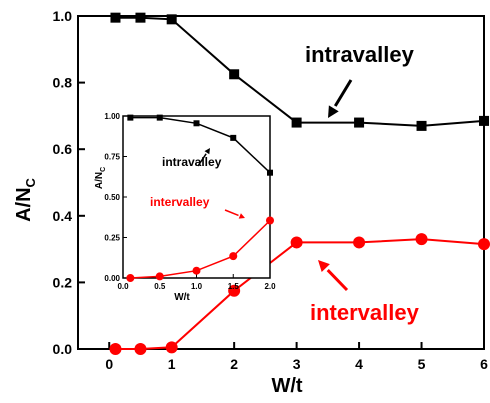 Image resolution: width=490 pixels, height=403 pixels. Describe the element at coordinates (109, 364) in the screenshot. I see `main-x-tick-label-0: 0` at that location.